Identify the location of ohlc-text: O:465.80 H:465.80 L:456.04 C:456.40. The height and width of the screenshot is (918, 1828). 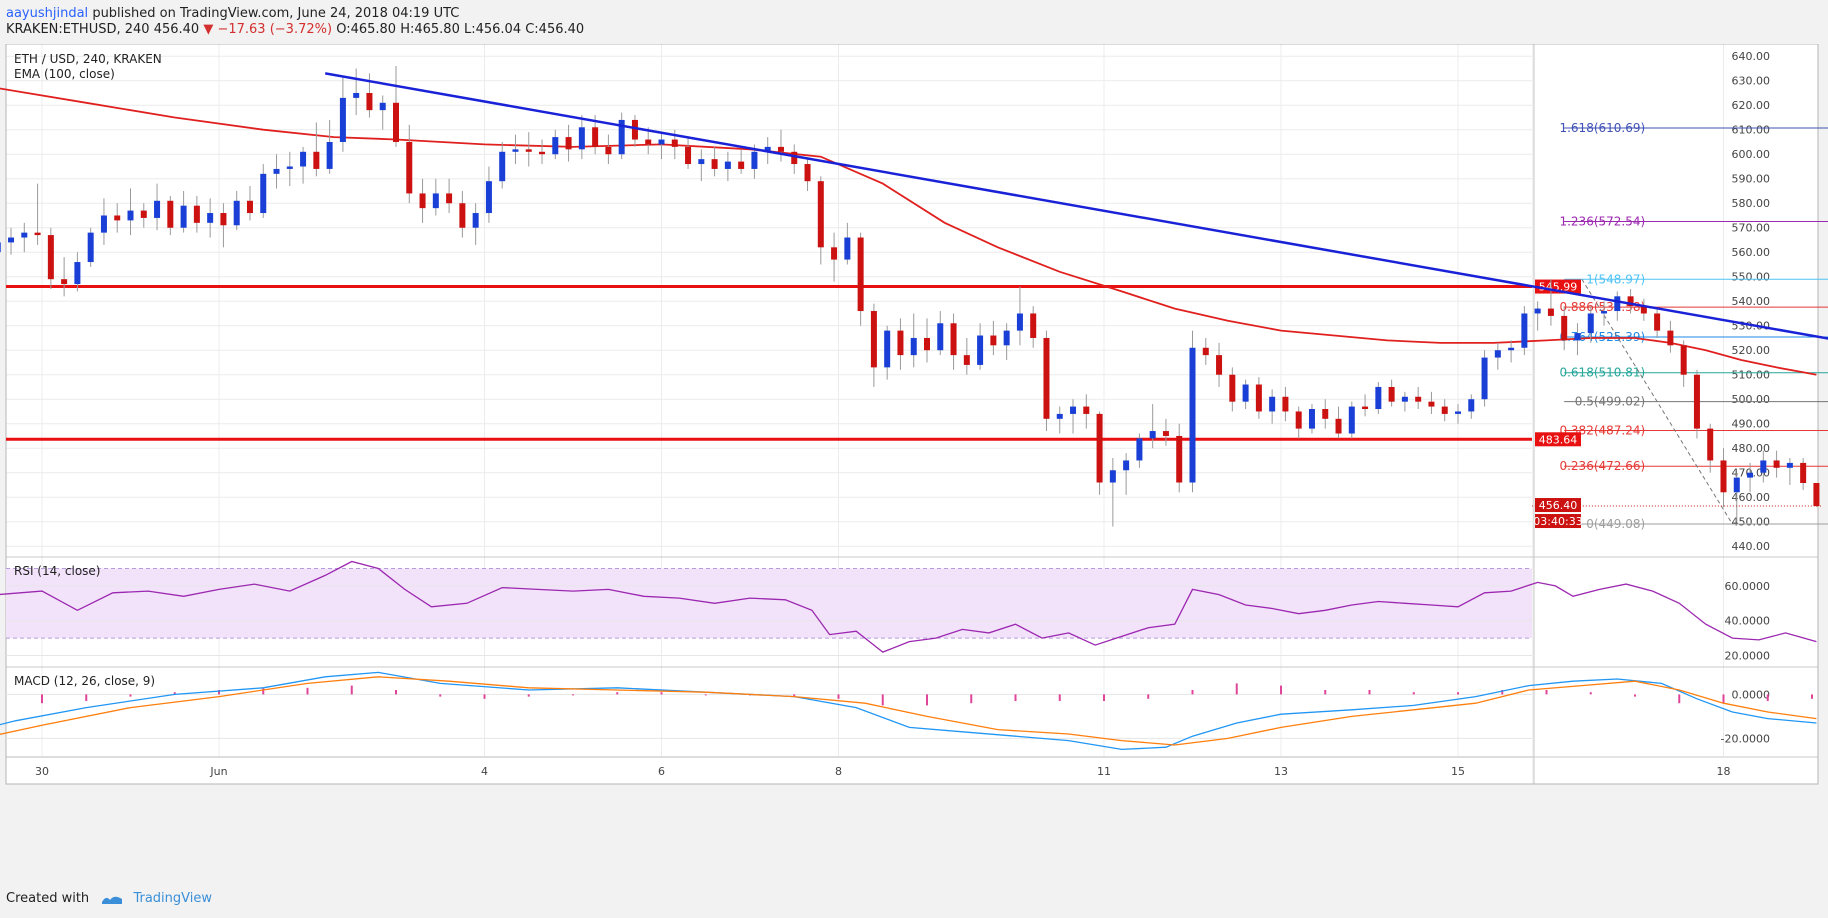
(460, 29).